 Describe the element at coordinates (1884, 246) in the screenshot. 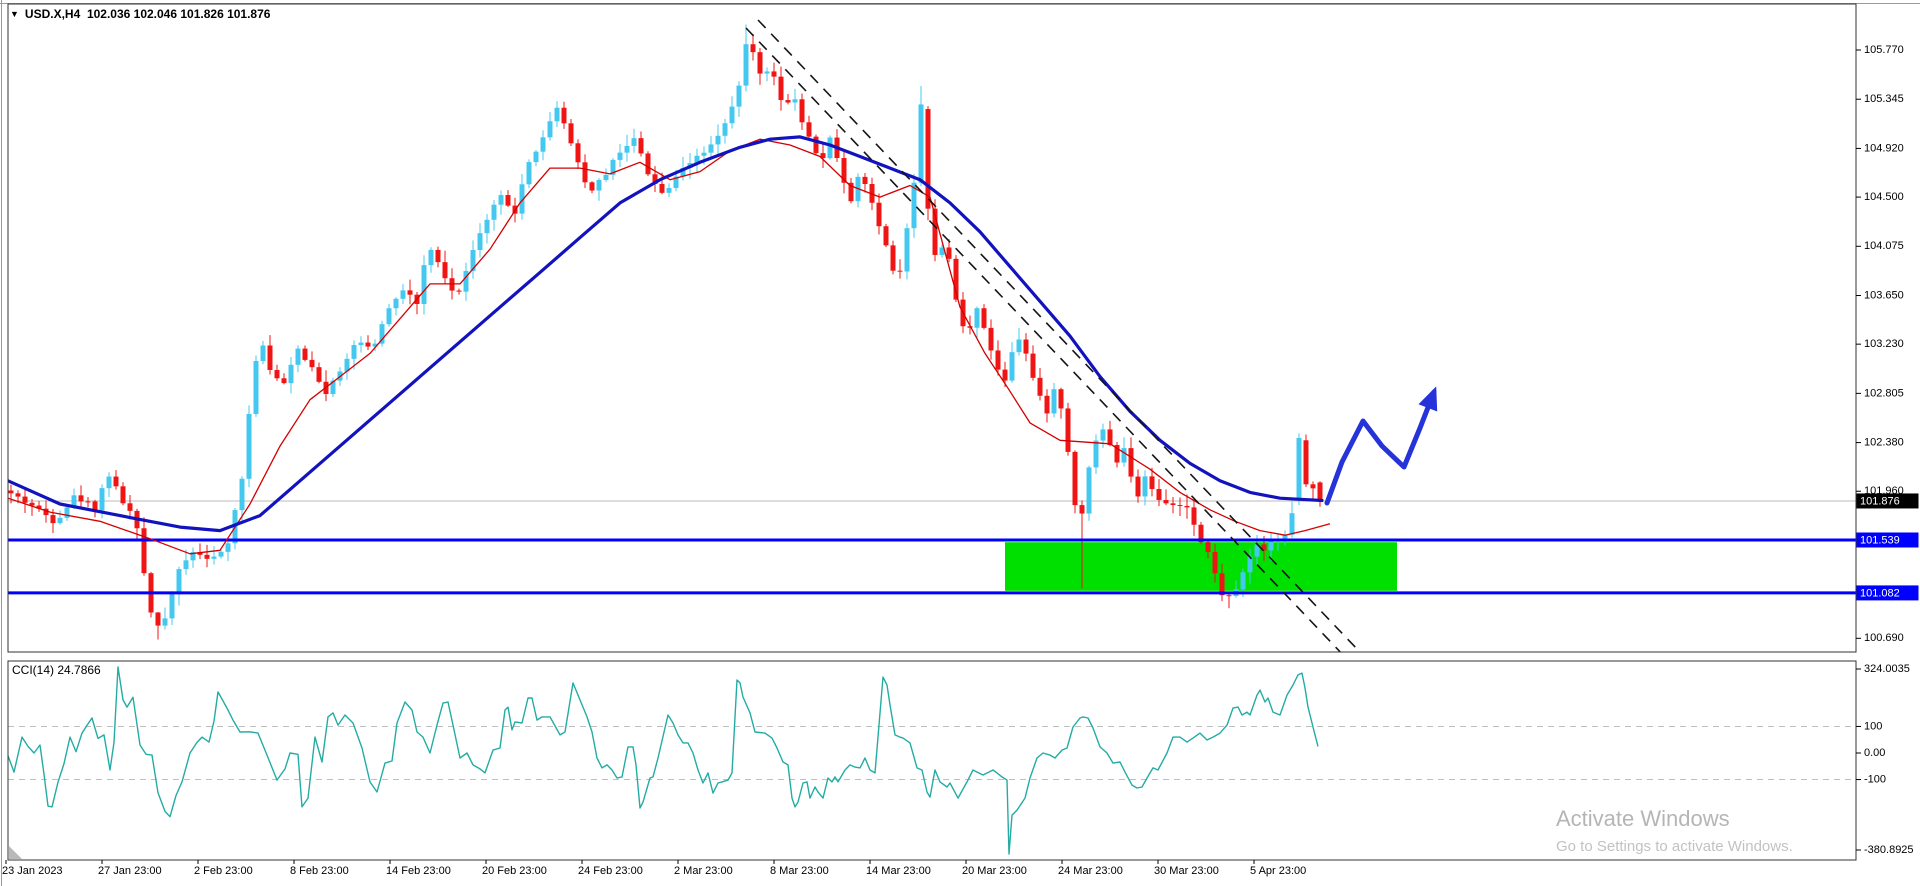

I see `price-tick-label: 104.075` at that location.